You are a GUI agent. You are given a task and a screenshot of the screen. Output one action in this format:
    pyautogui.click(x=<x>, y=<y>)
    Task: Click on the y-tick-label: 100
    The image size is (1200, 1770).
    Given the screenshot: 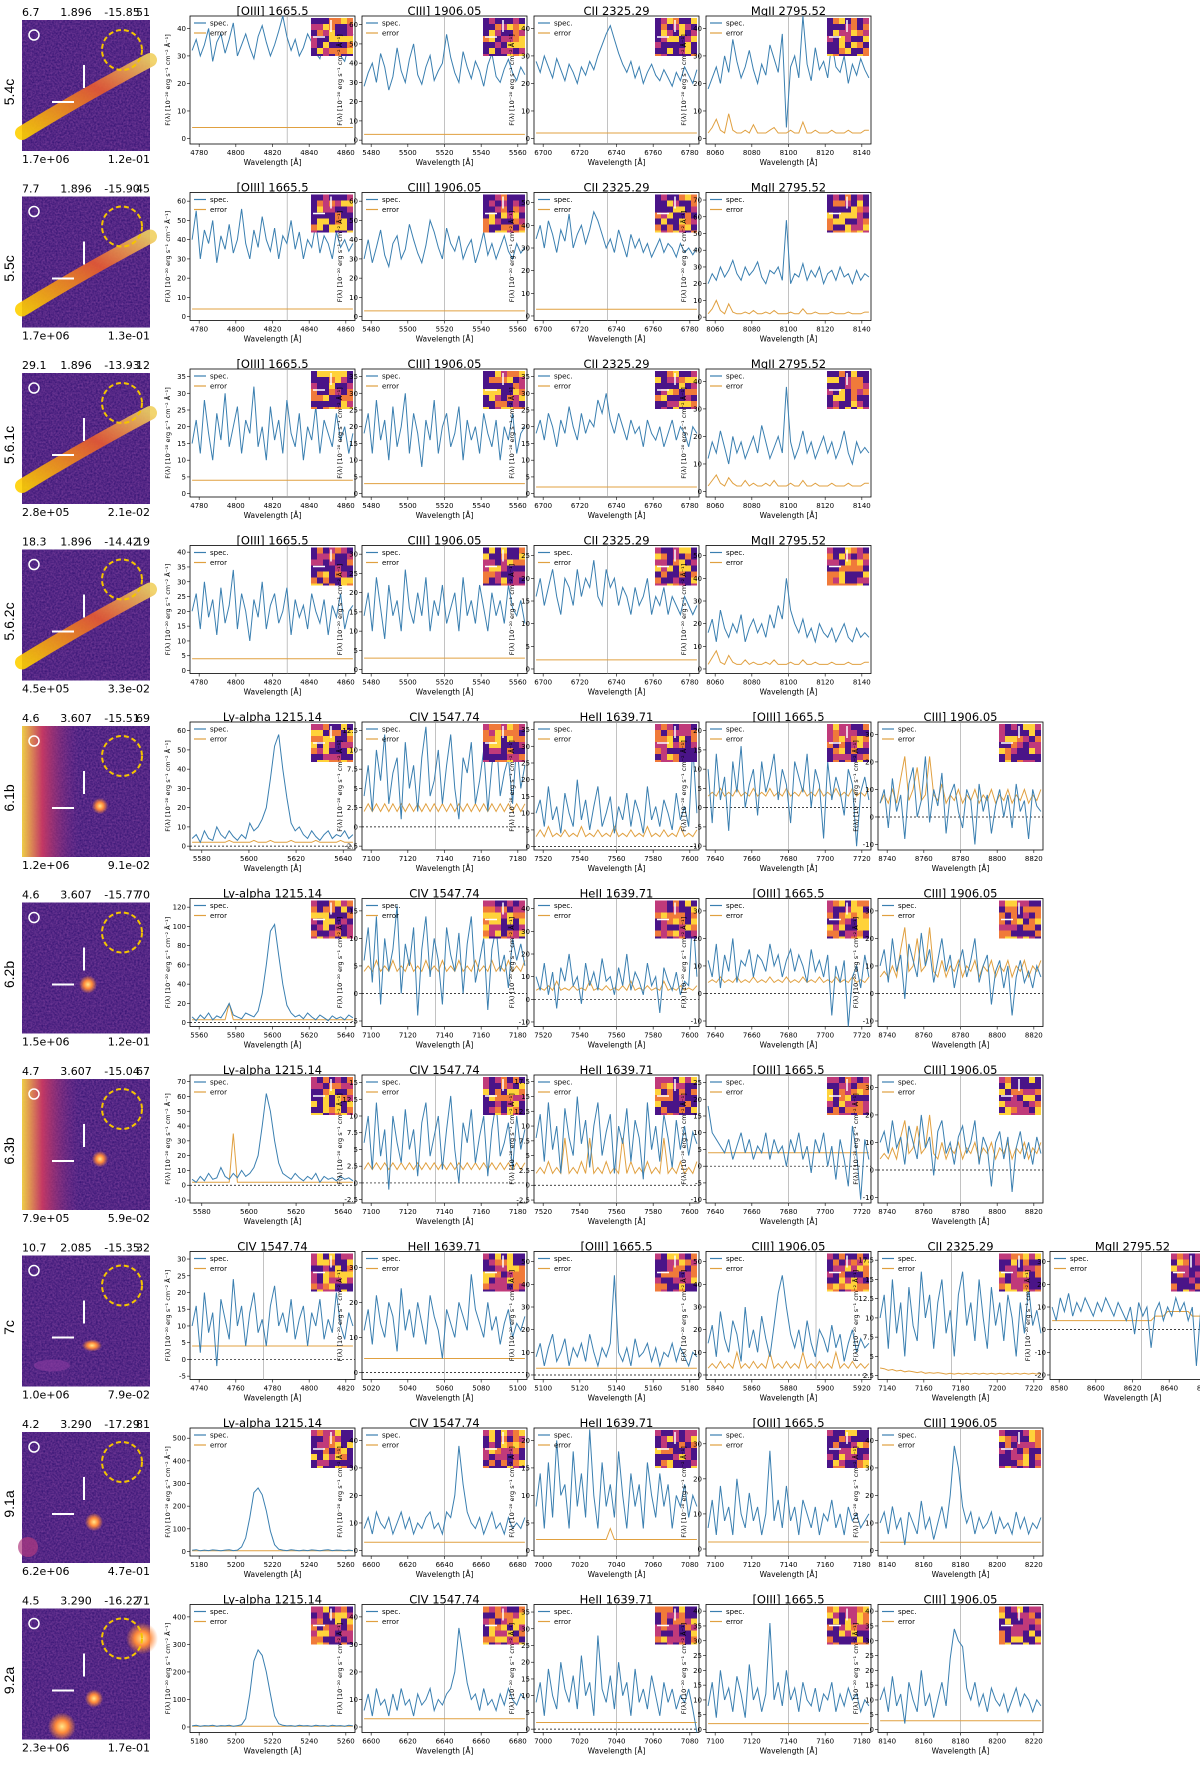 What is the action you would take?
    pyautogui.click(x=179, y=927)
    